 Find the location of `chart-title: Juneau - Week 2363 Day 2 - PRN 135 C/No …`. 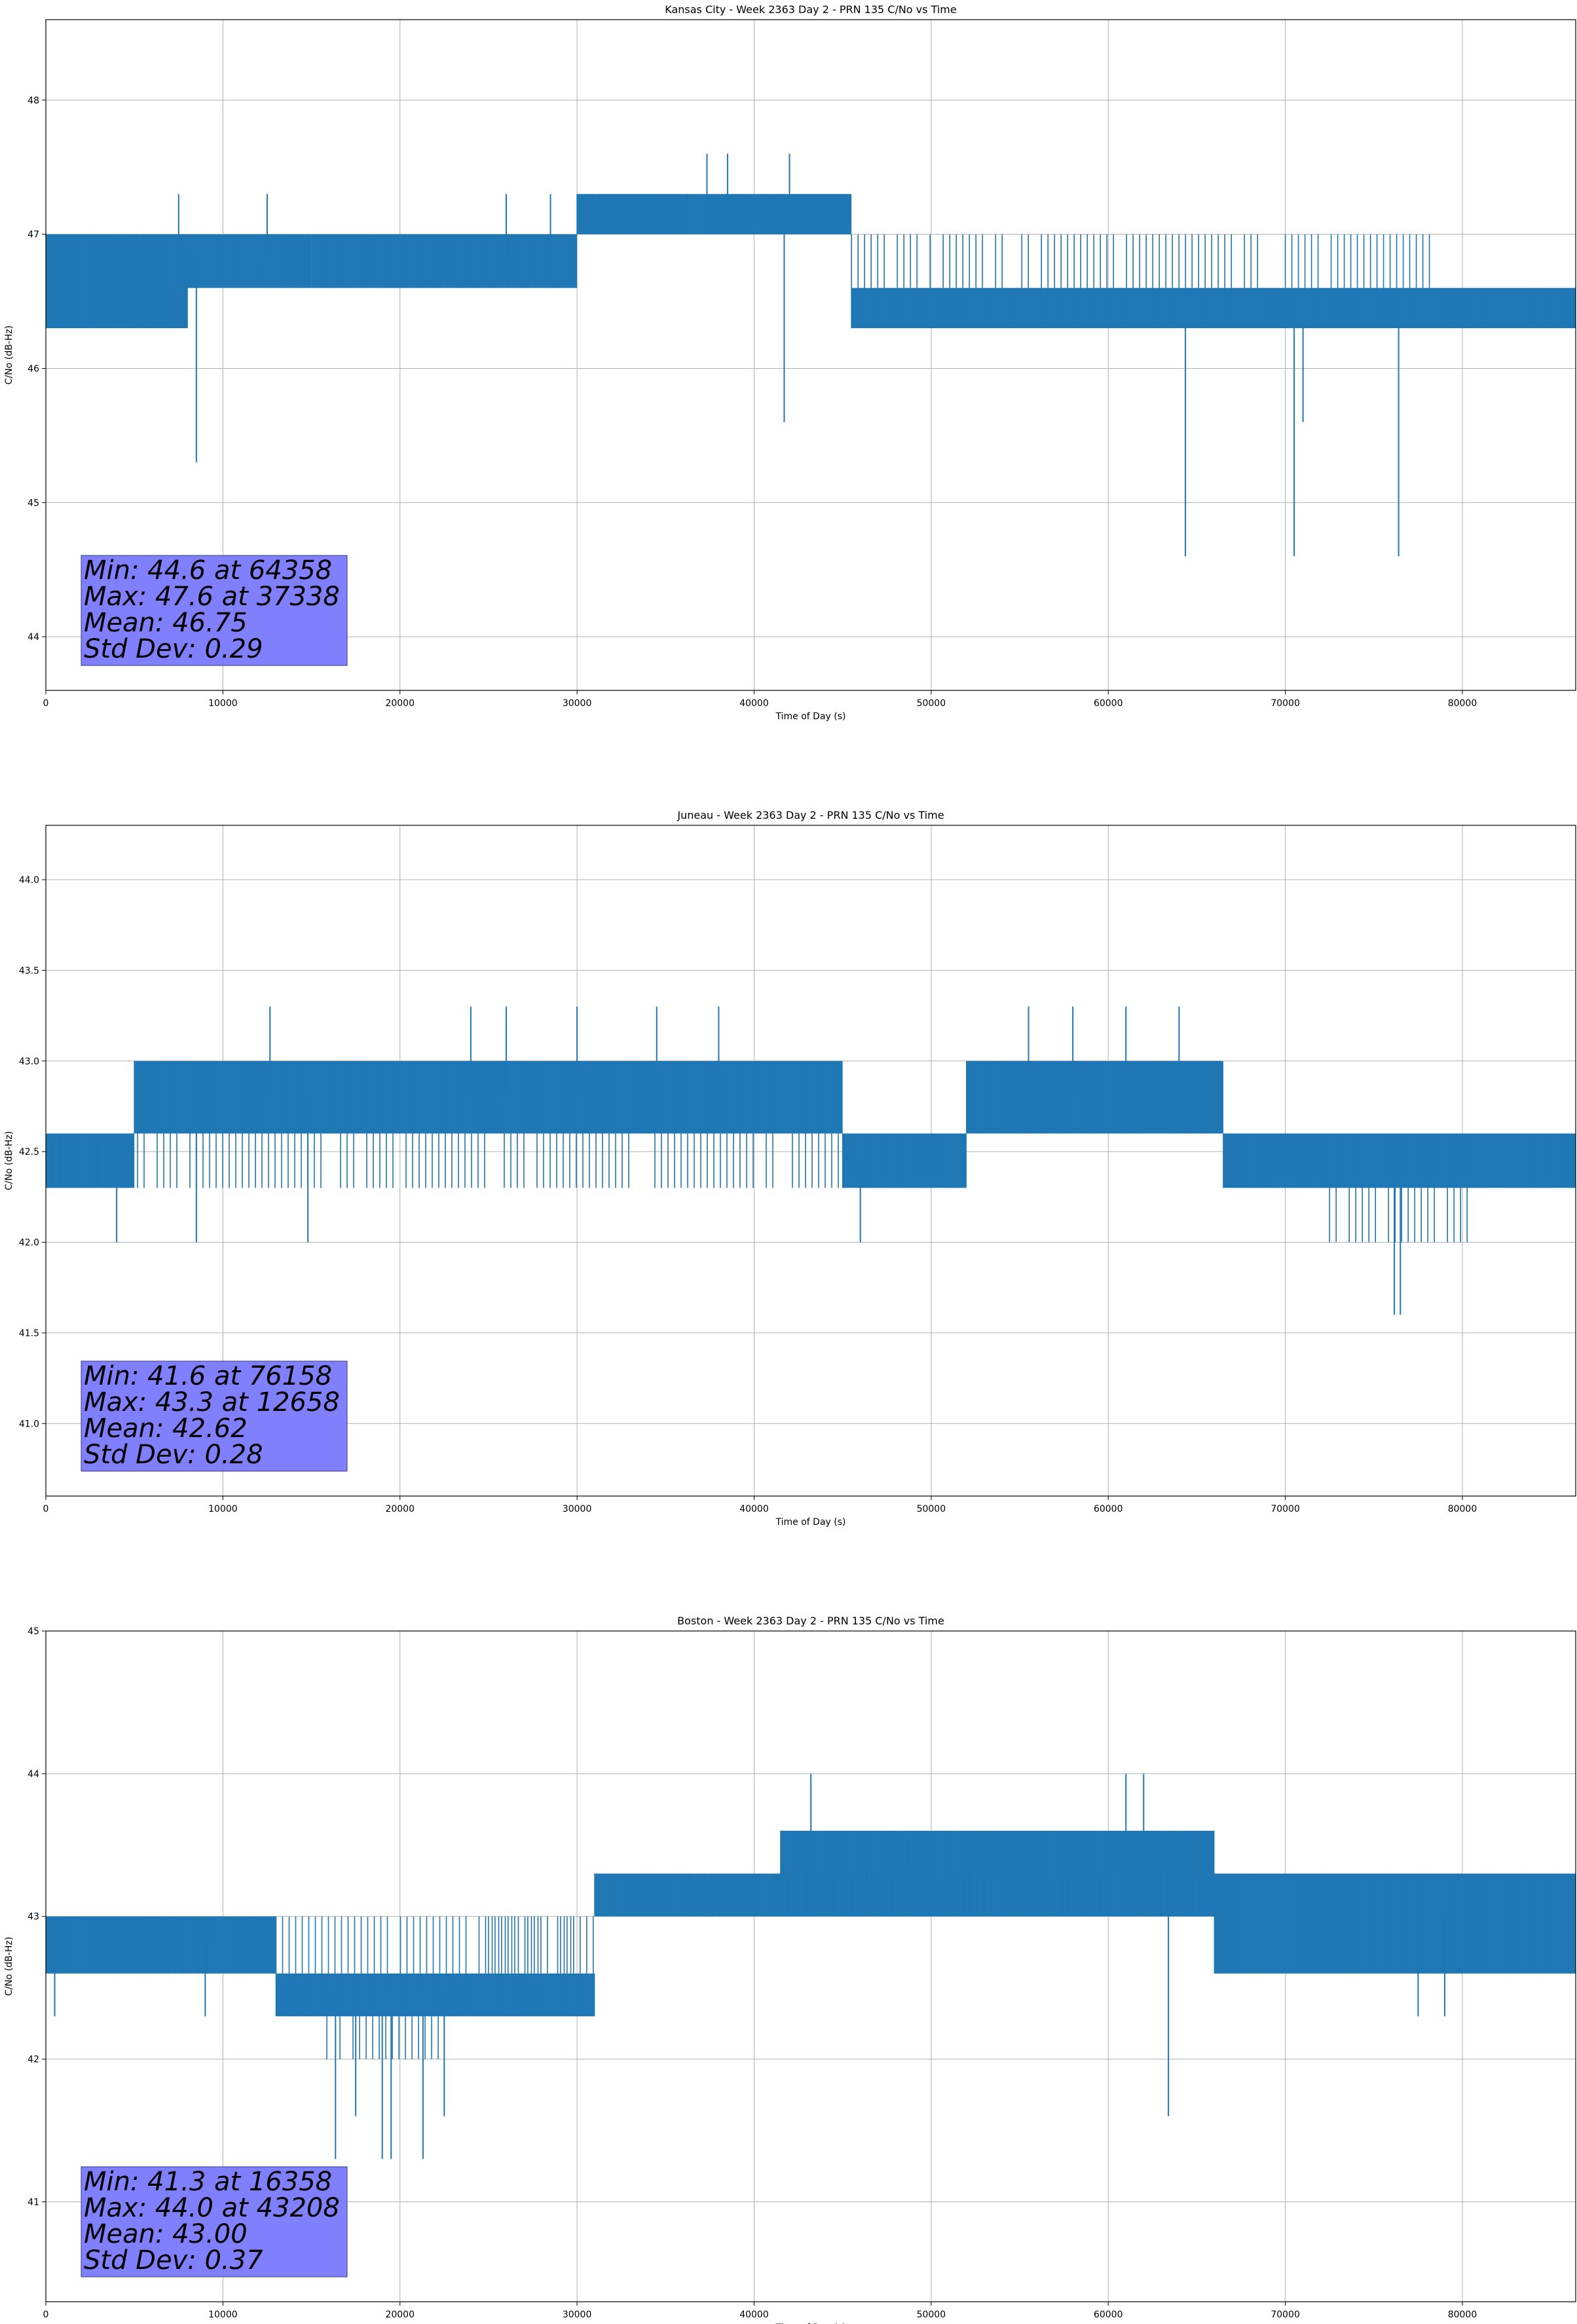

chart-title: Juneau - Week 2363 Day 2 - PRN 135 C/No … is located at coordinates (810, 815).